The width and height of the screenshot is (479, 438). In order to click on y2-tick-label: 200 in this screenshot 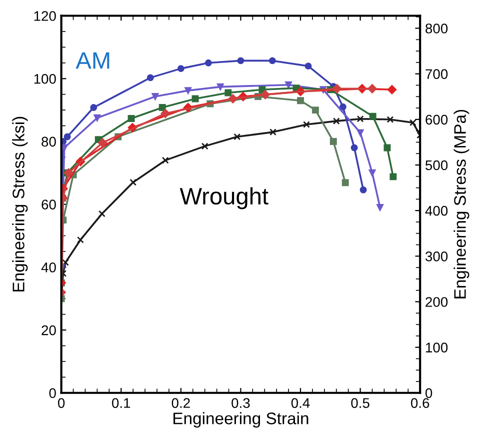, I will do `click(437, 302)`.